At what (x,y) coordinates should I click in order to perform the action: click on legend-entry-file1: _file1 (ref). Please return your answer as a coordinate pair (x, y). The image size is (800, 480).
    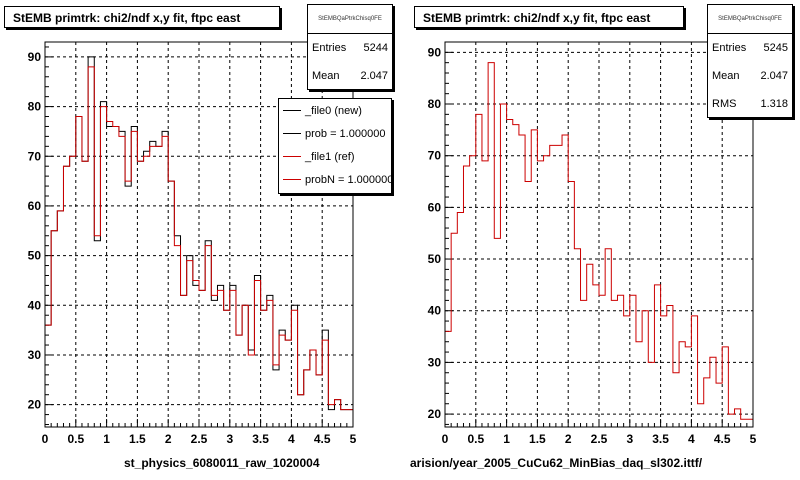
    Looking at the image, I should click on (335, 156).